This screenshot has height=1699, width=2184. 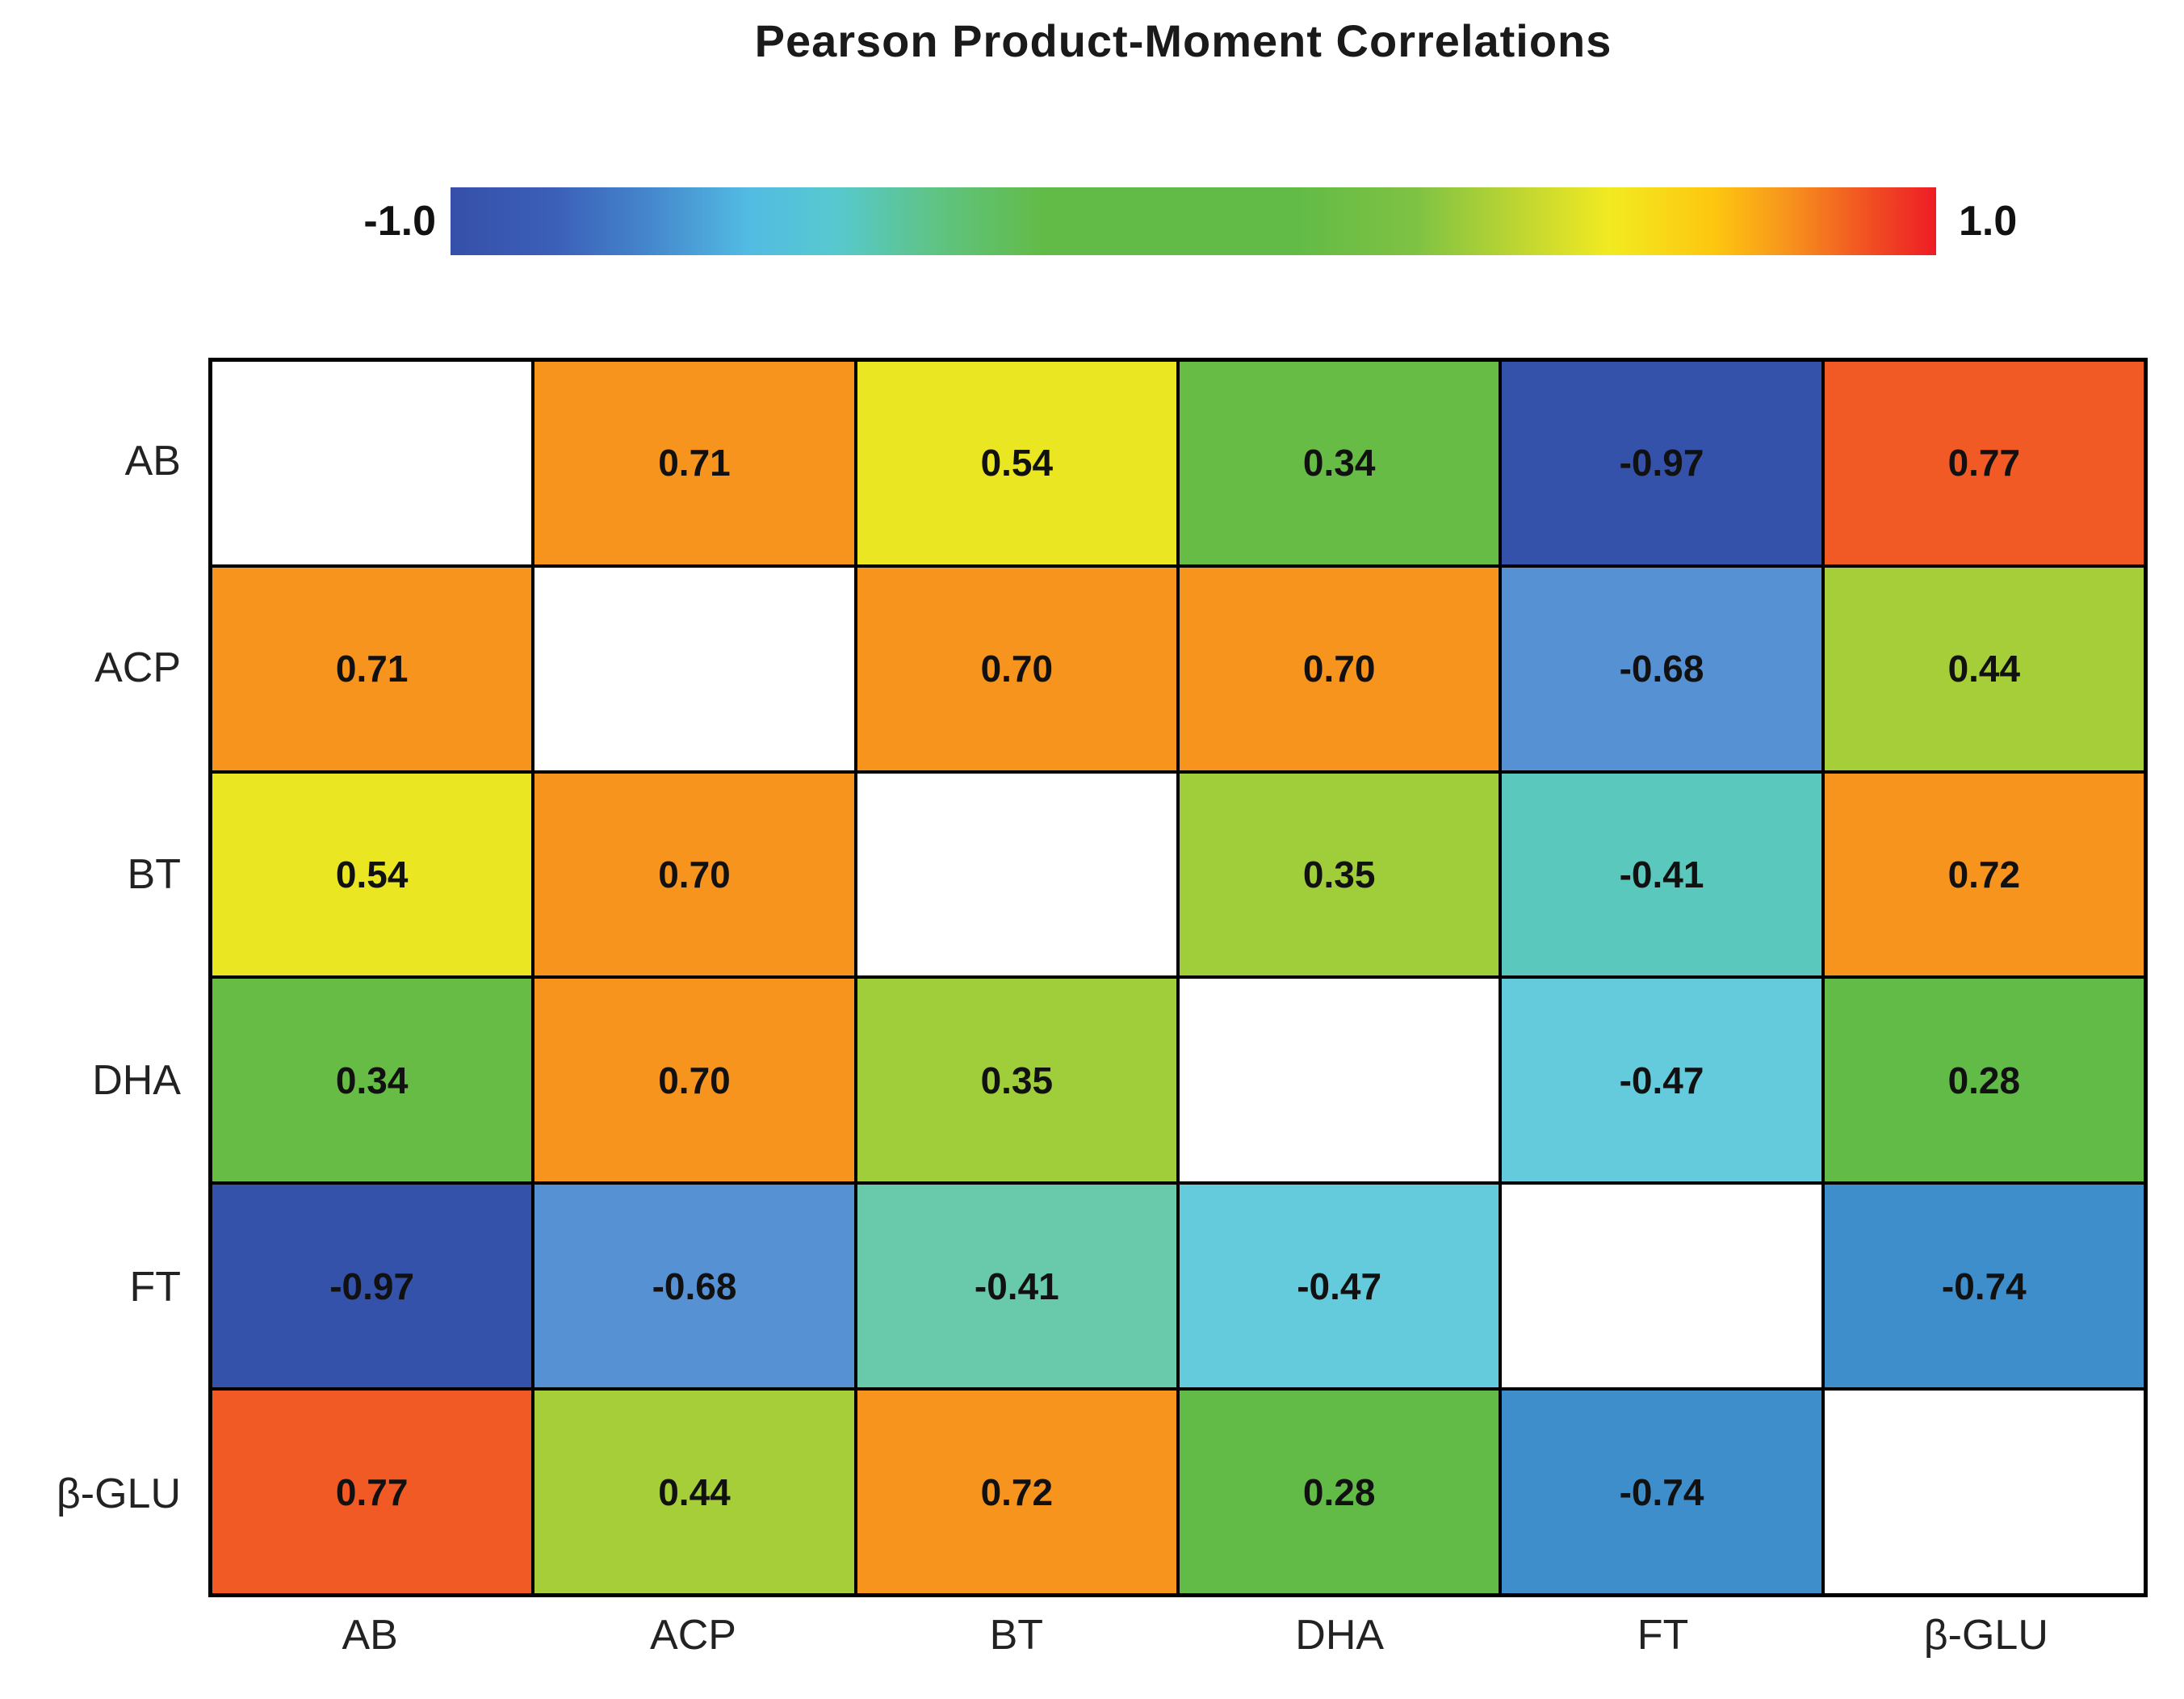 What do you see at coordinates (1986, 1635) in the screenshot?
I see `col-label: β-GLU` at bounding box center [1986, 1635].